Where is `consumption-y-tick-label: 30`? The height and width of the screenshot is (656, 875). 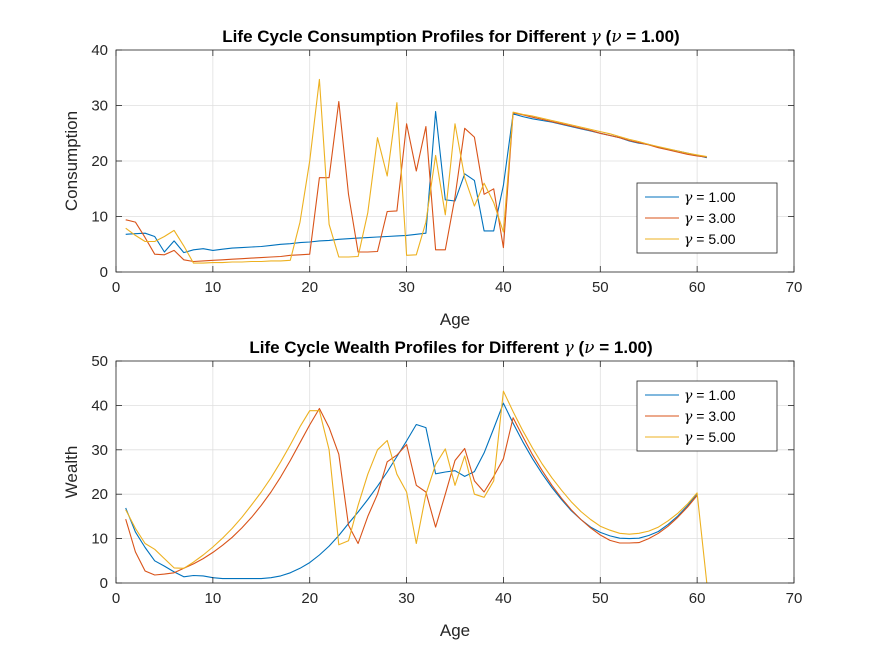 consumption-y-tick-label: 30 is located at coordinates (99, 106).